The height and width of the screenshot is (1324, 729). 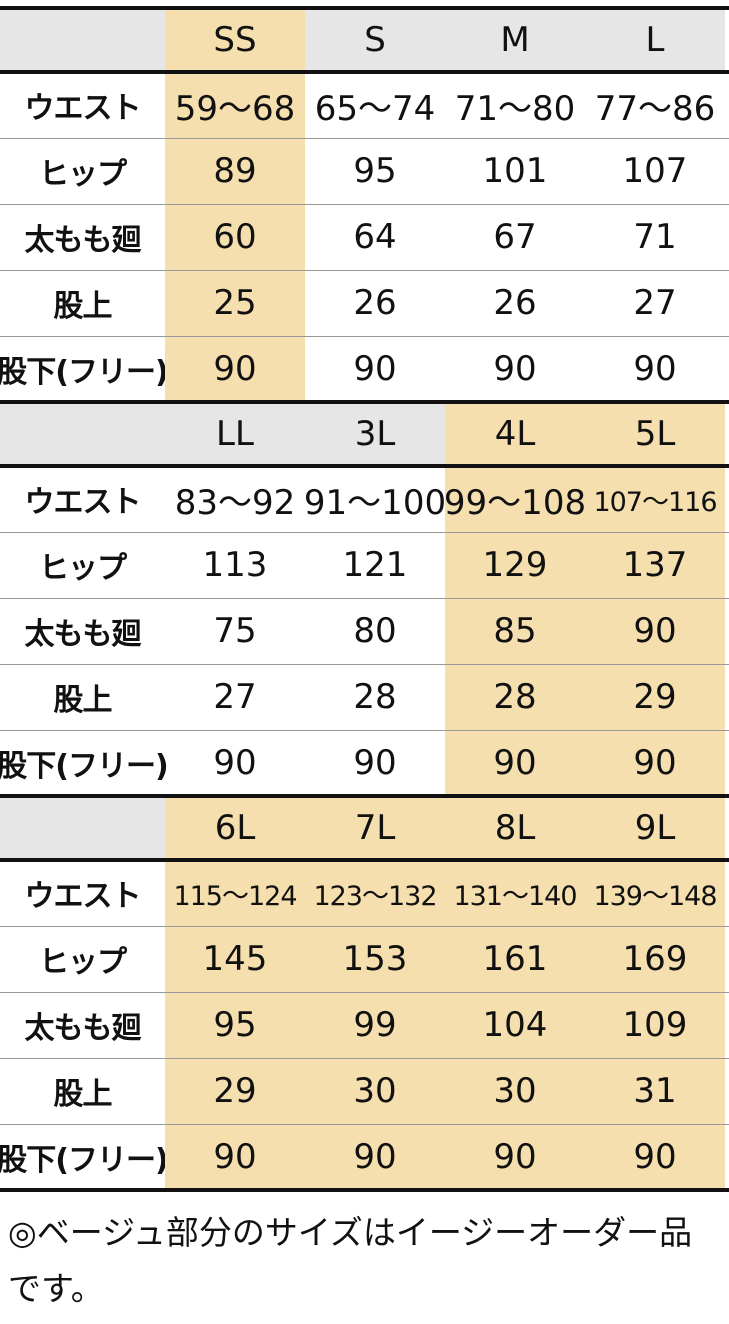 I want to click on value-cell: 131〜140, so click(x=515, y=893).